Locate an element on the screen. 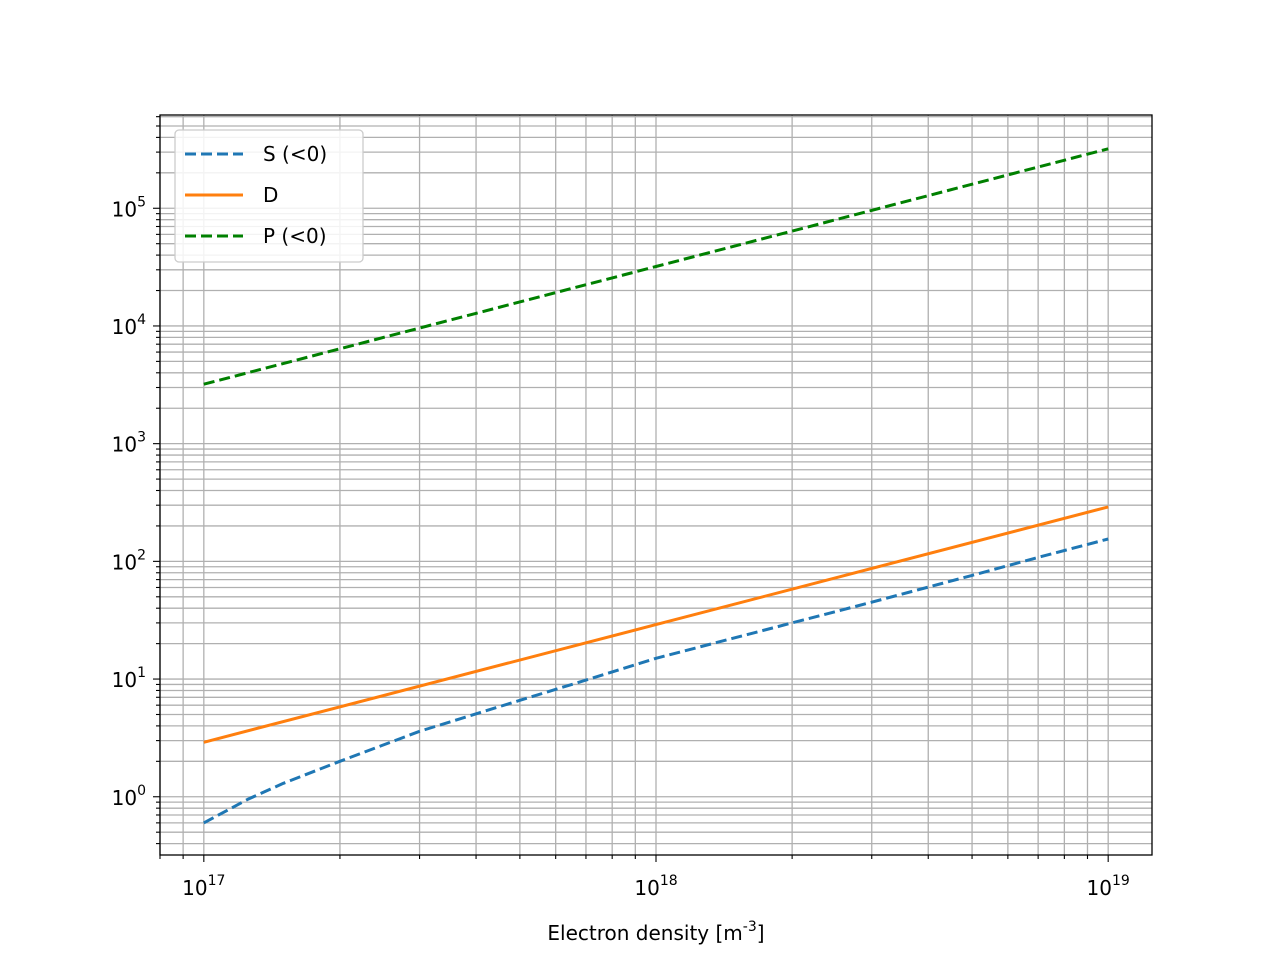  x-tick-label: 1018 is located at coordinates (655, 886).